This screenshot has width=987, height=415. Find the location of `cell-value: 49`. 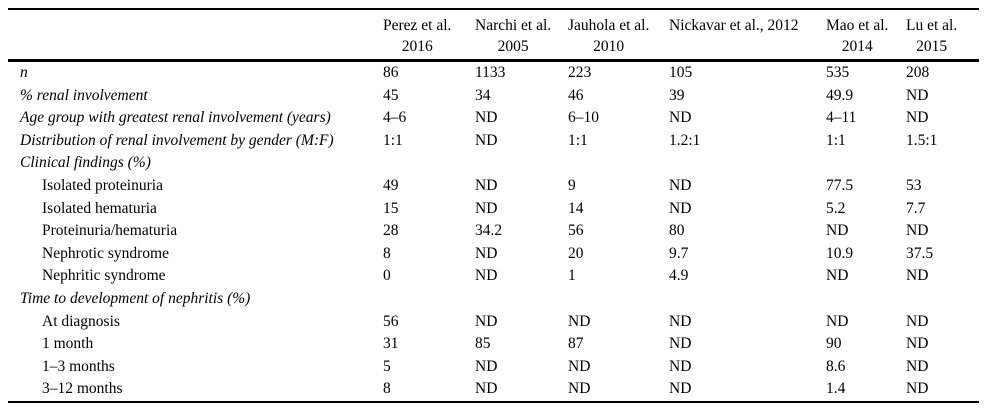

cell-value: 49 is located at coordinates (391, 185).